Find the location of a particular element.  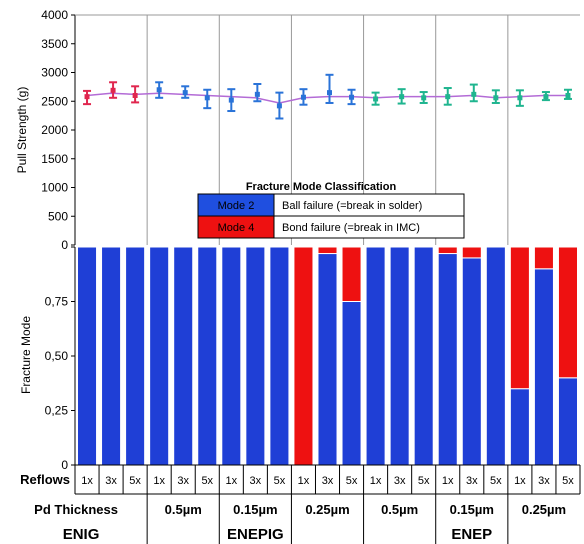

legend-description: Ball failure (=break in solder) is located at coordinates (352, 206).